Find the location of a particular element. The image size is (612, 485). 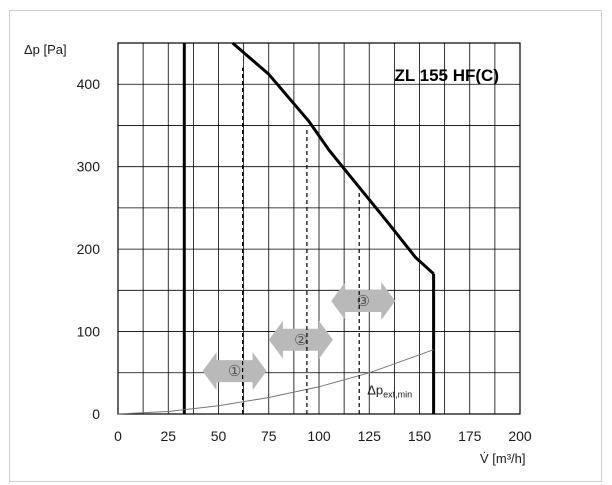

y-tick-label: 400 is located at coordinates (89, 84).